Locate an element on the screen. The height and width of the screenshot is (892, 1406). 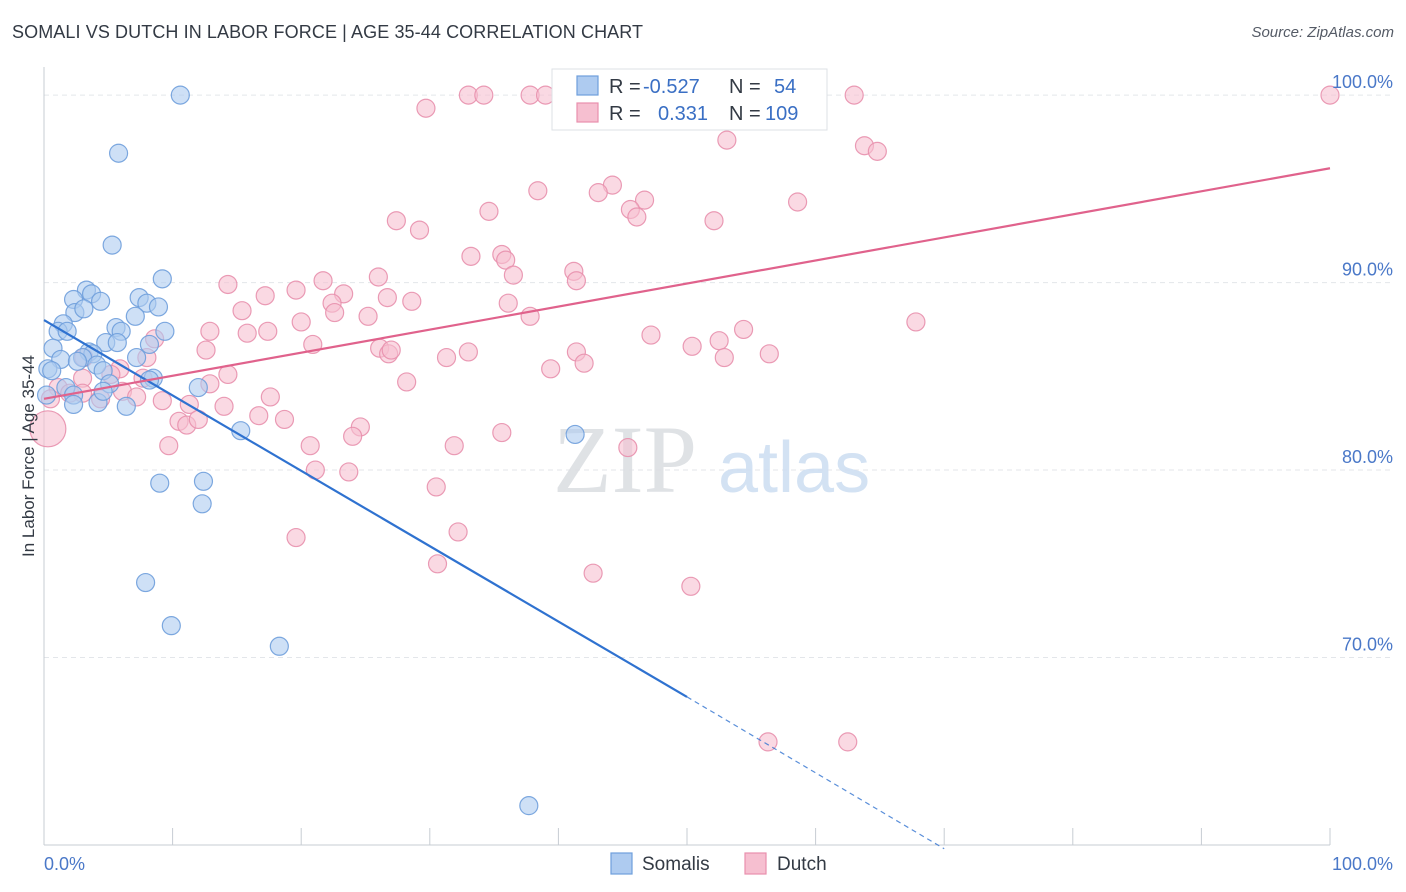
legend-r-label-somalis: R = is located at coordinates (625, 87).